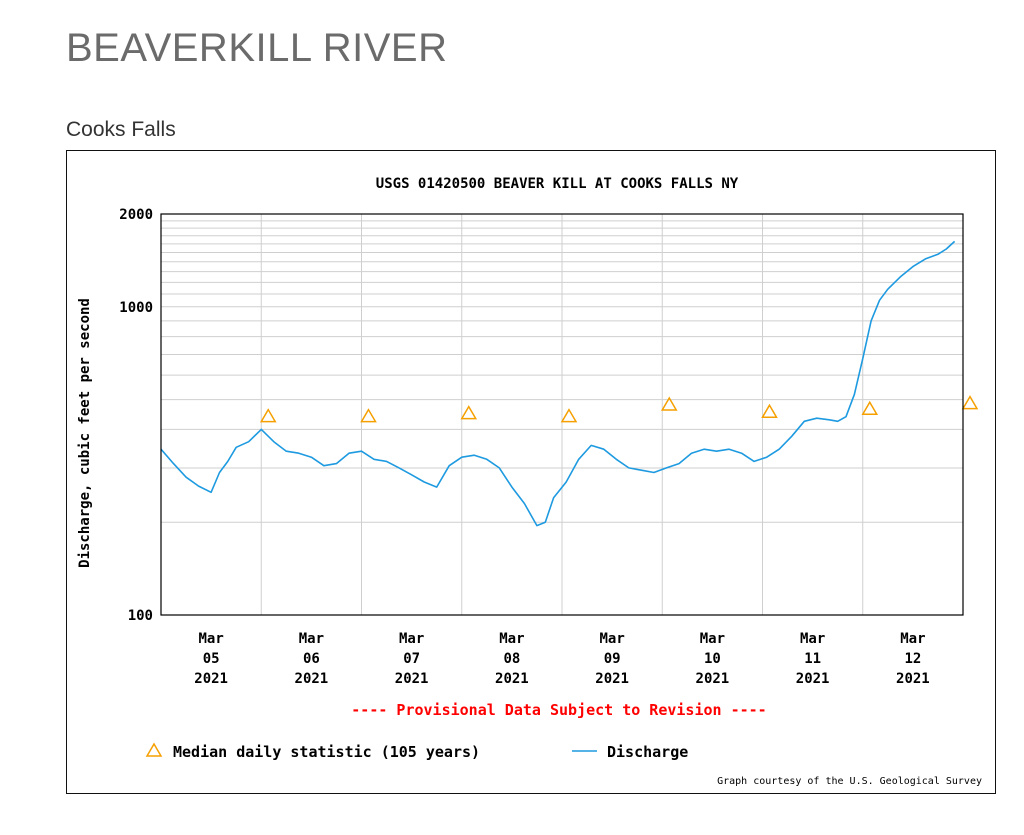  I want to click on y-tick-label: 100, so click(140, 616).